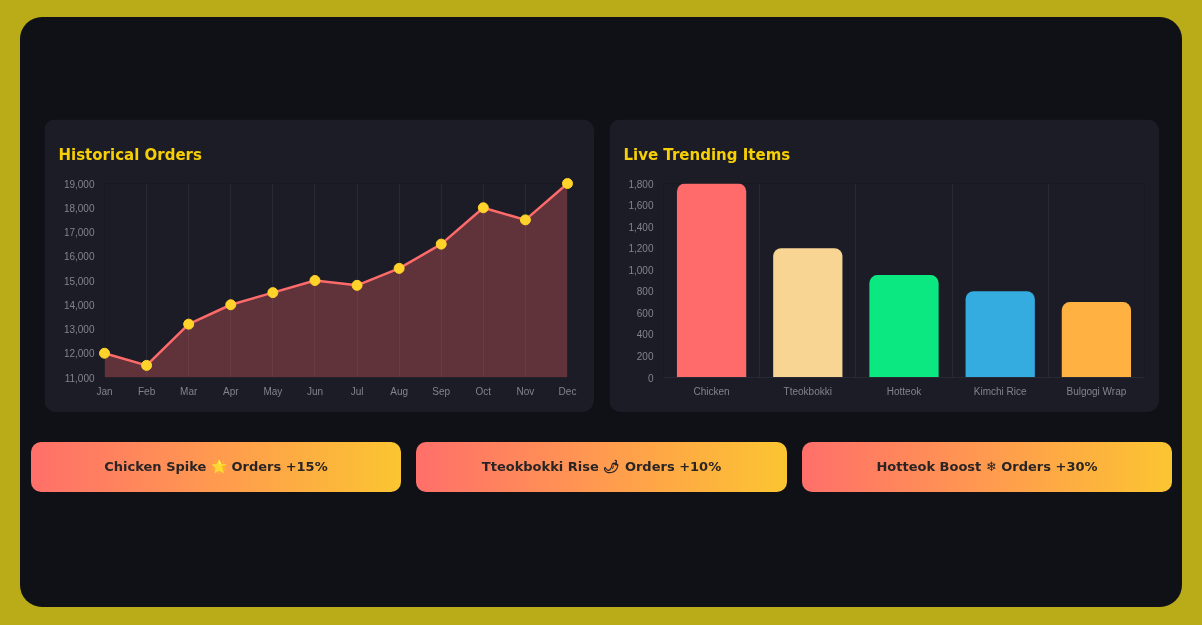 The height and width of the screenshot is (625, 1202). I want to click on y-tick-label: 15,000, so click(79, 281).